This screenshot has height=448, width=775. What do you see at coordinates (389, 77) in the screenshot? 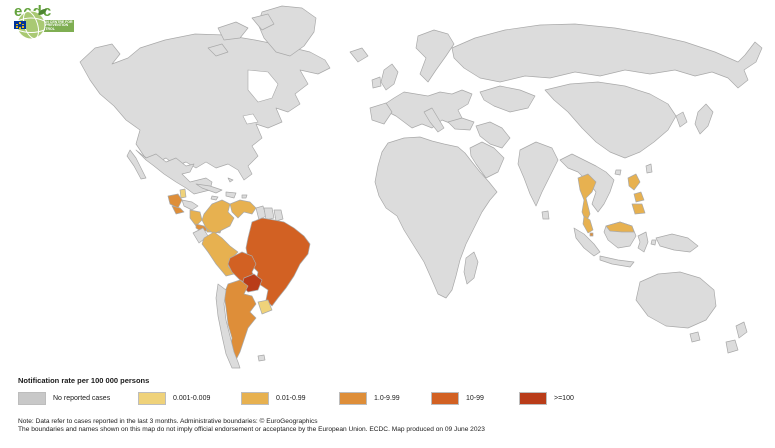
I see `island-great-britain` at bounding box center [389, 77].